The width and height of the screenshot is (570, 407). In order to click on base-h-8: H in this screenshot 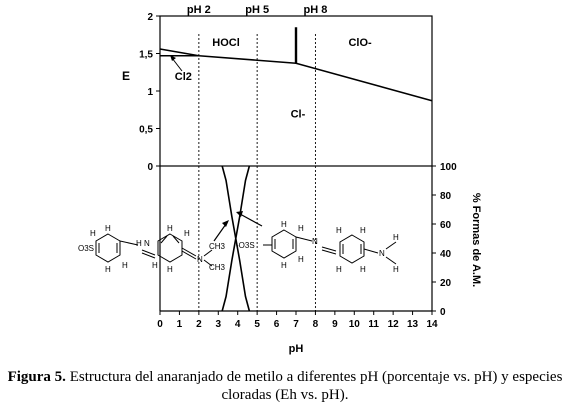, I will do `click(363, 269)`.